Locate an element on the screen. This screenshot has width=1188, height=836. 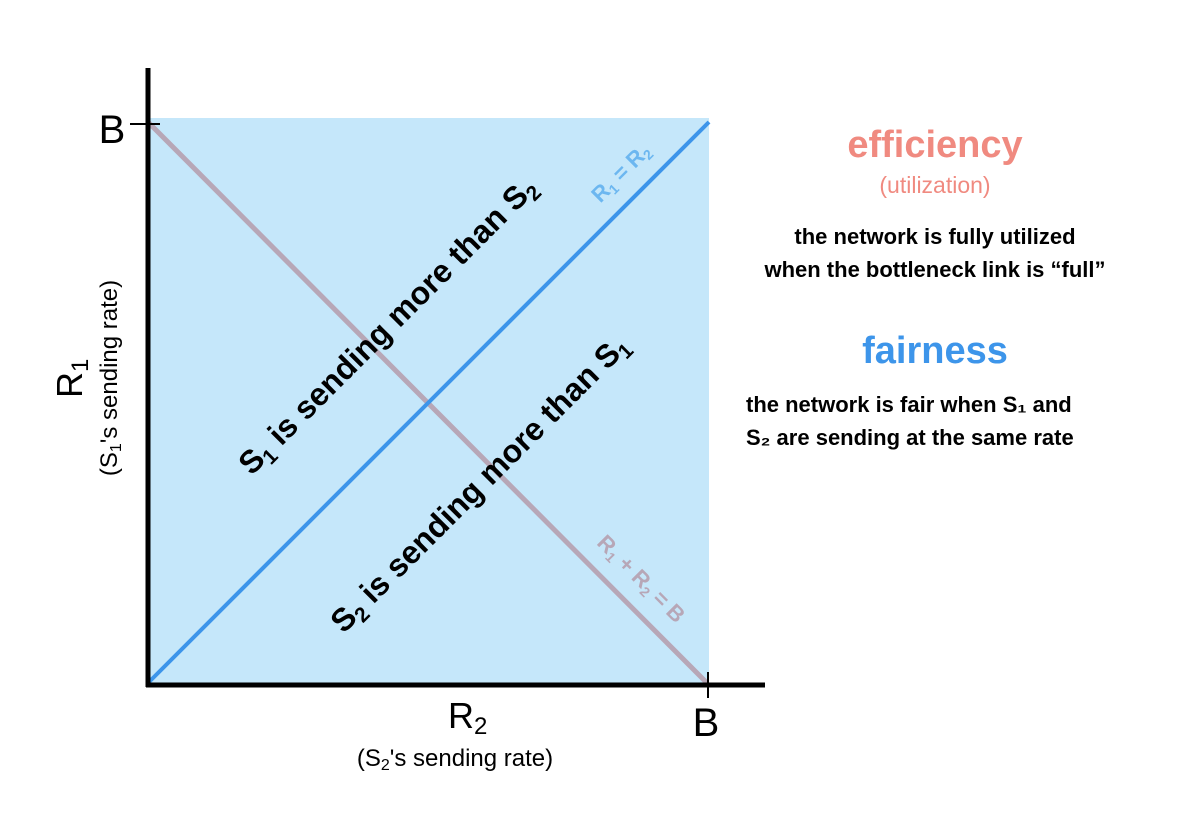
y-axis-caption: (S1's sending rate) is located at coordinates (110, 378).